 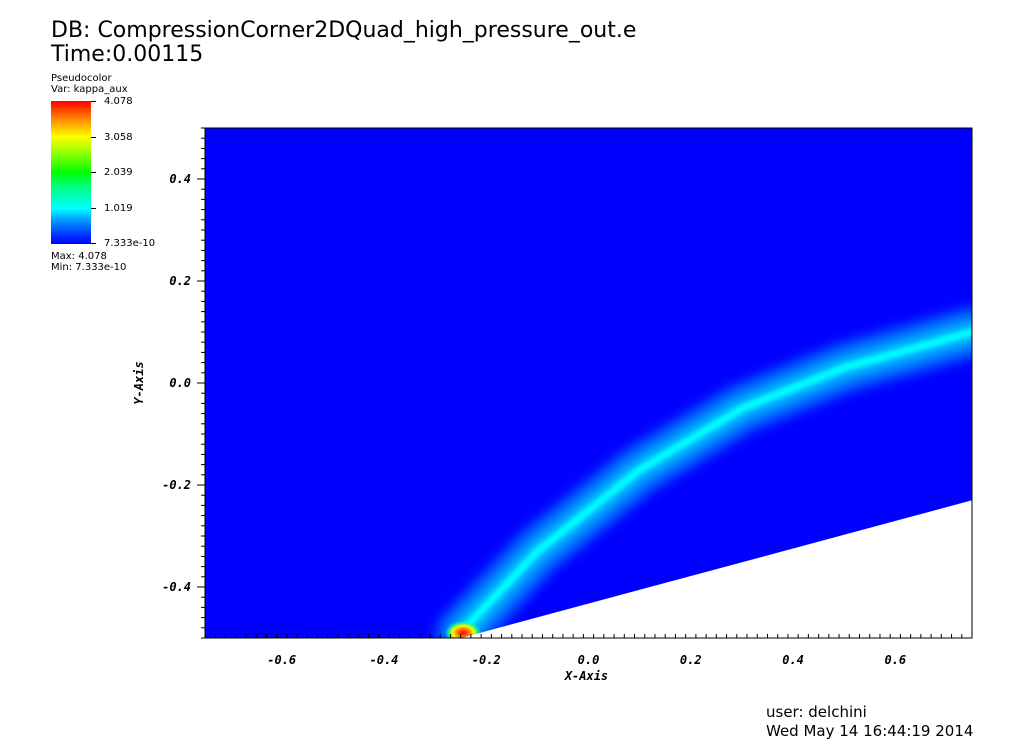 What do you see at coordinates (176, 485) in the screenshot?
I see `y-tick-label: -0.2` at bounding box center [176, 485].